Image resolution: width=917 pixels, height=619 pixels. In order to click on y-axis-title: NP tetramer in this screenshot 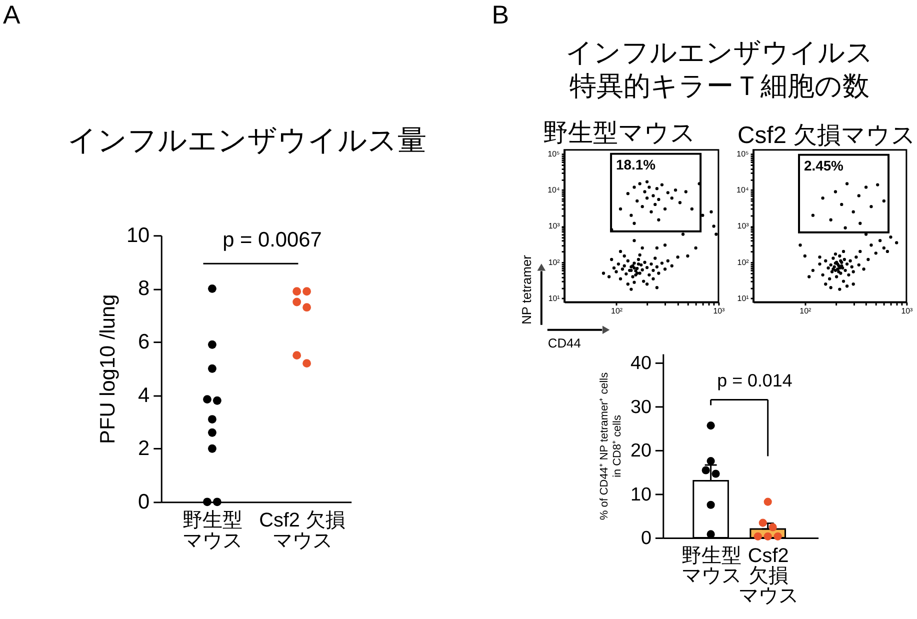, I will do `click(526, 289)`.